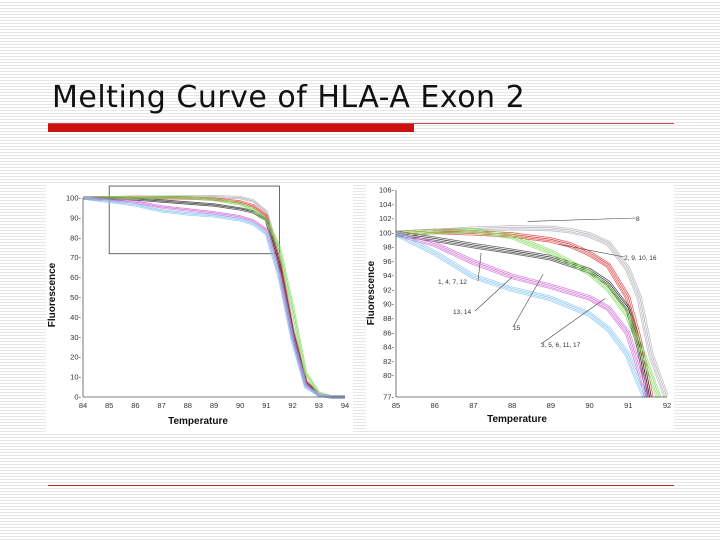  Describe the element at coordinates (74, 198) in the screenshot. I see `left-y-tick-label: 100-` at that location.